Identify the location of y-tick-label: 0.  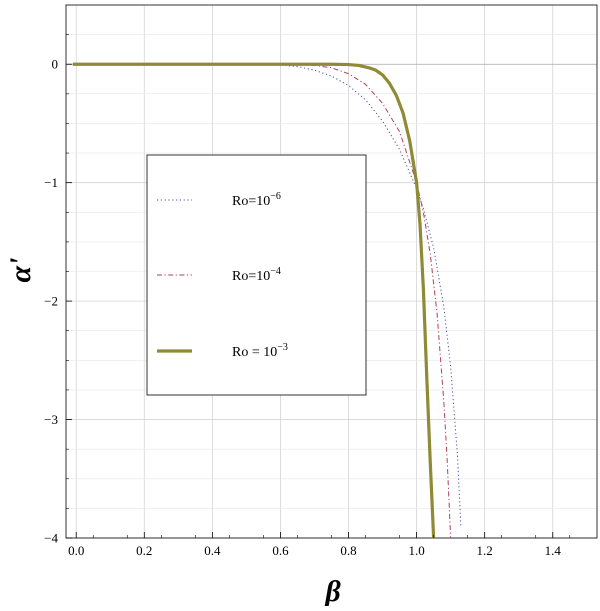
(55, 64).